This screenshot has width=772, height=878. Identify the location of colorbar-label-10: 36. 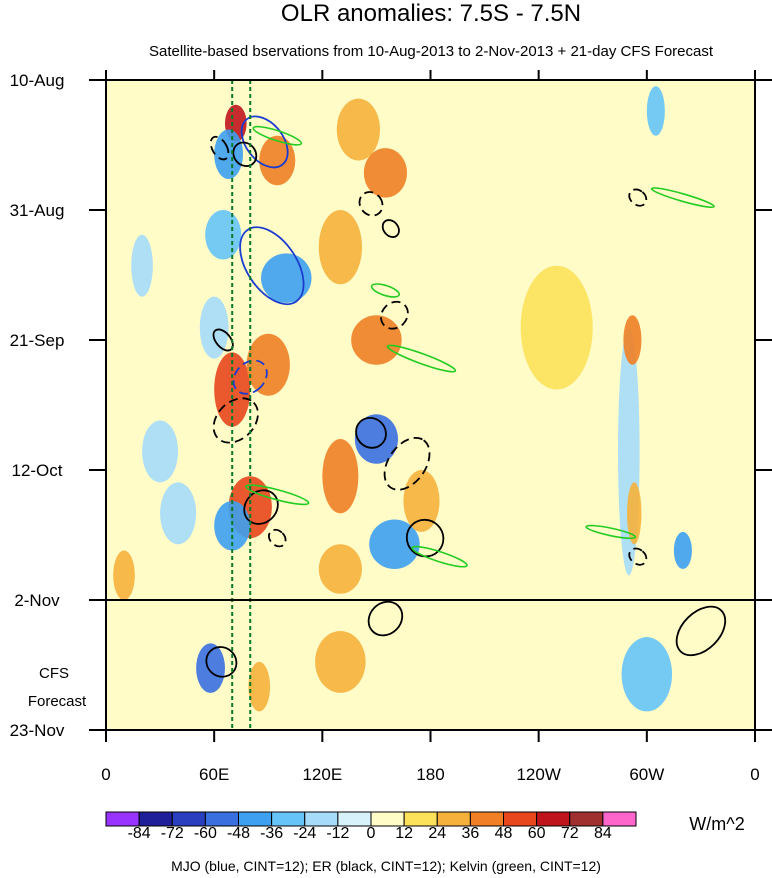
(470, 833).